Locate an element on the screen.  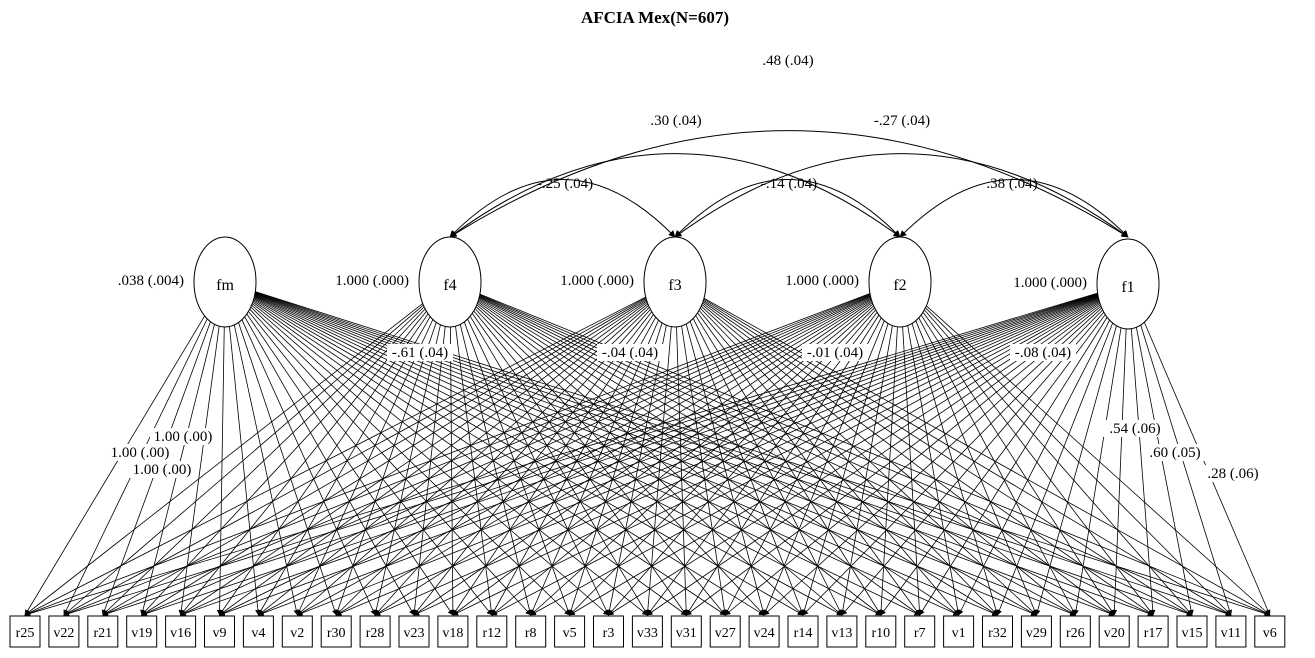
loading-path-f4-v22 is located at coordinates (243, 460).